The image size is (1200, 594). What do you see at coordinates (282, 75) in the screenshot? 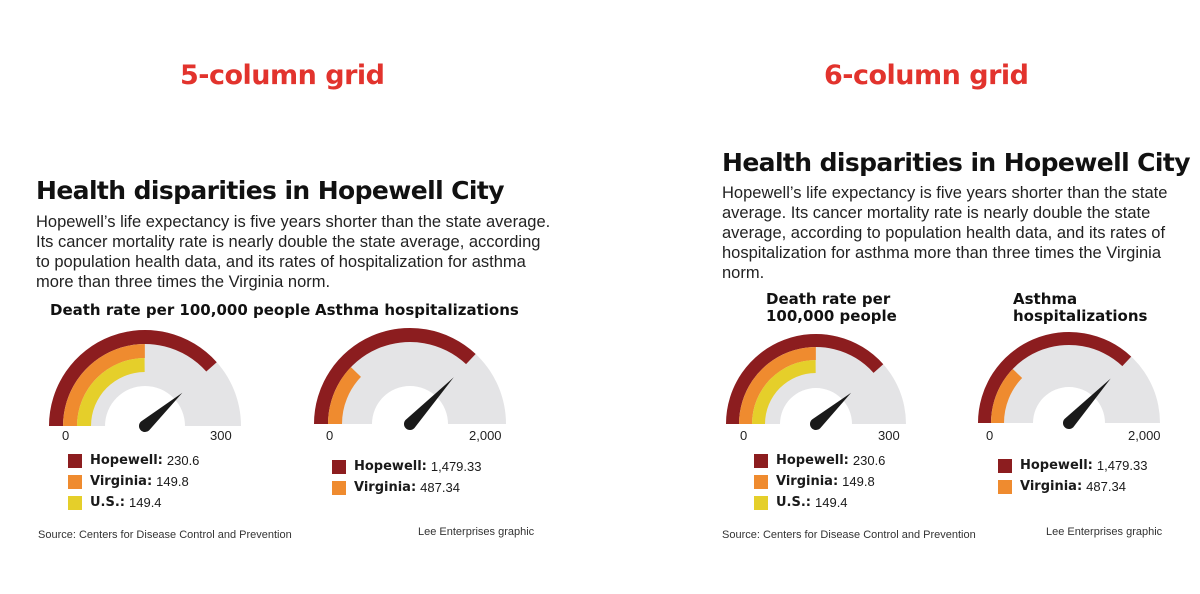
I see `five-column-grid-label: 5-column grid` at bounding box center [282, 75].